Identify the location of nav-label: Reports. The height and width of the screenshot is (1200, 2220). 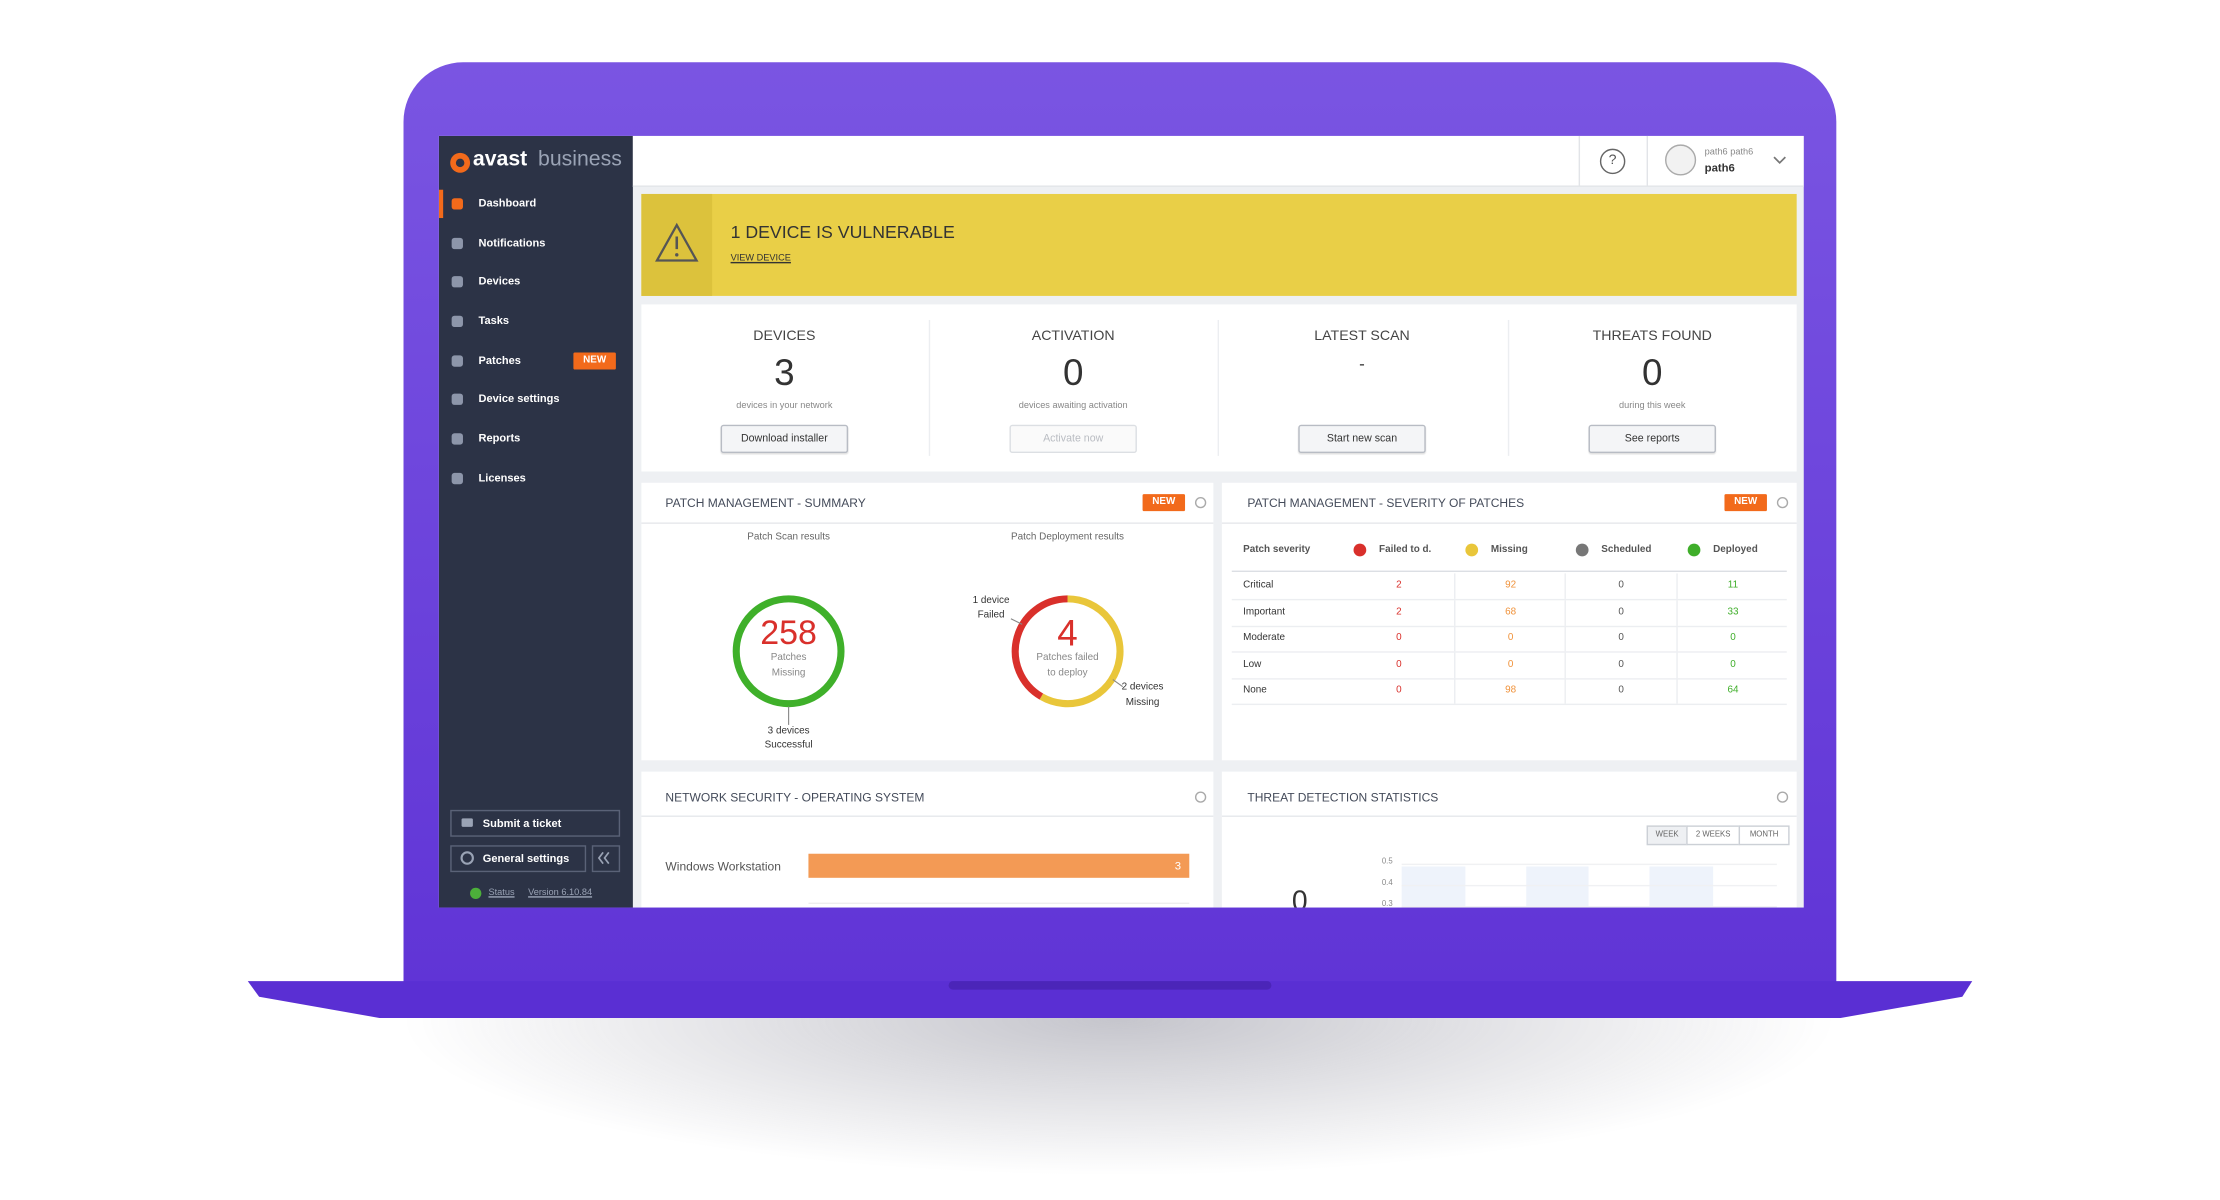
(499, 438).